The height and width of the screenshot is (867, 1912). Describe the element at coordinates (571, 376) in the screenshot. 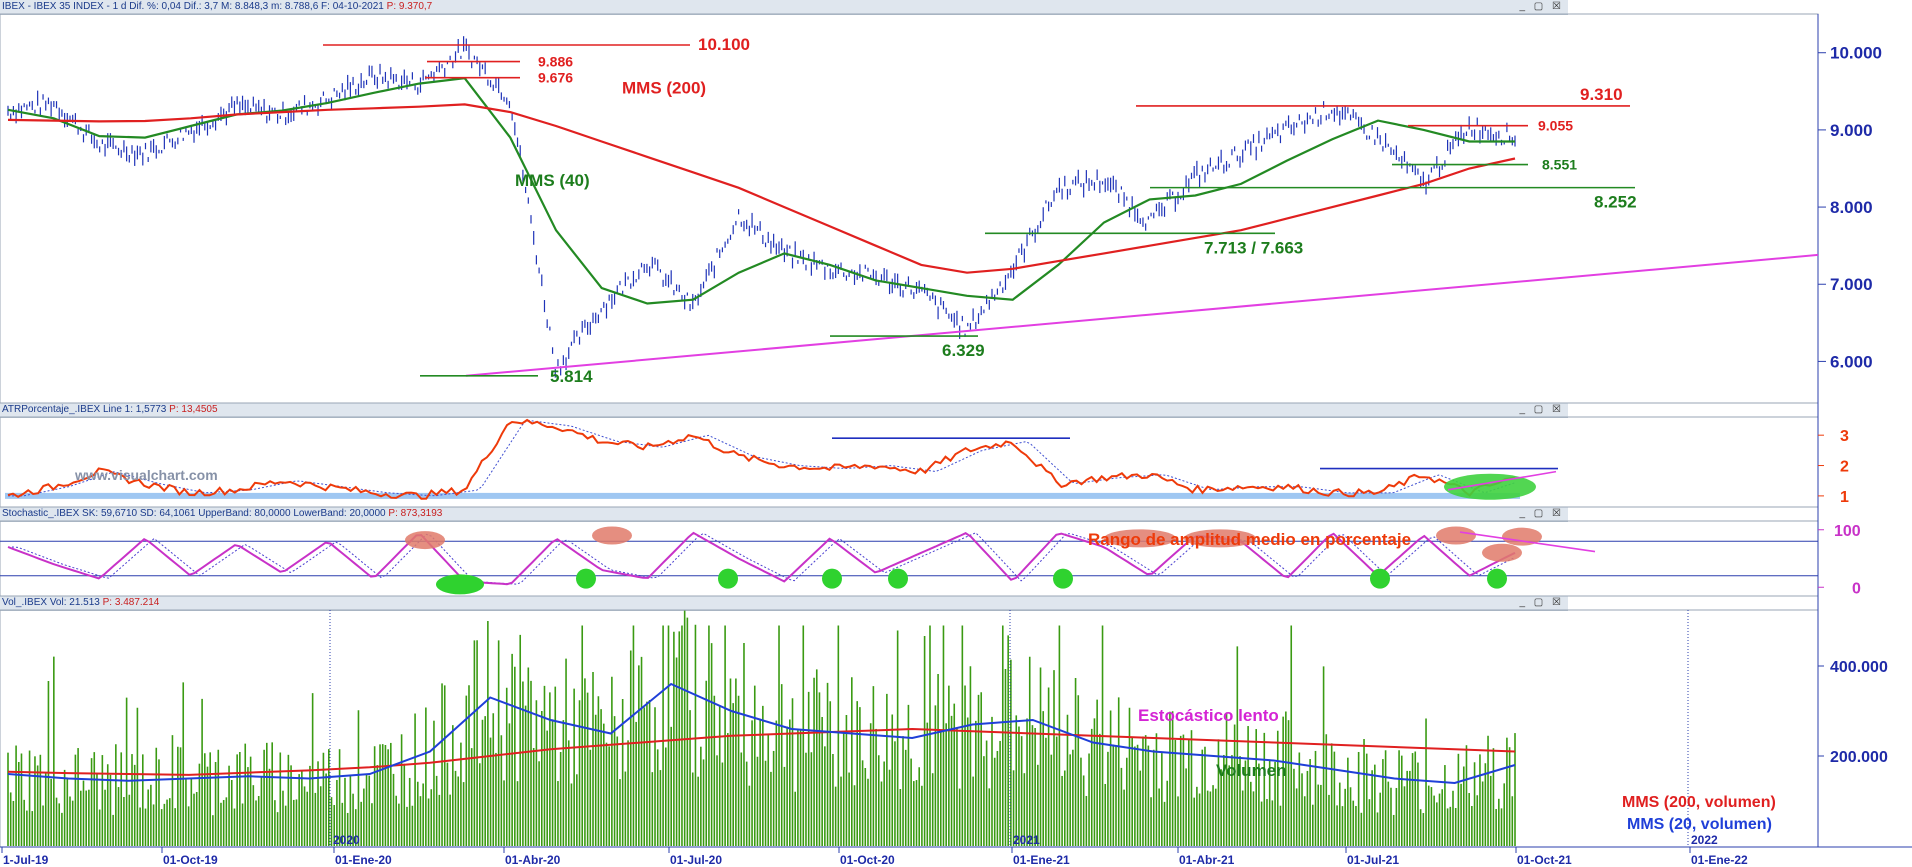

I see `level-label: 5.814` at that location.